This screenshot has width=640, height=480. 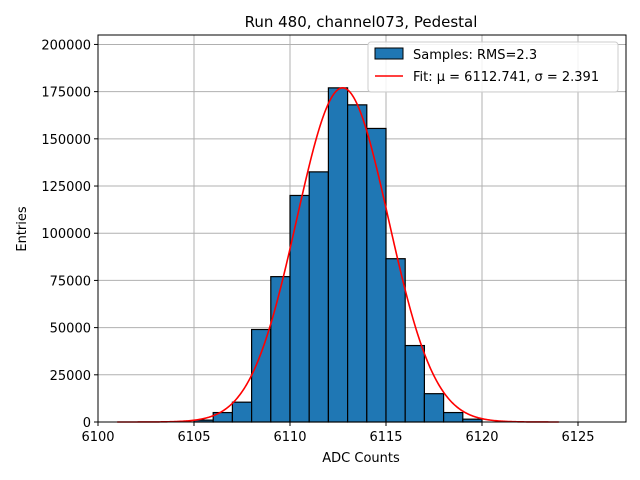 What do you see at coordinates (70, 376) in the screenshot?
I see `y-tick-label: 25000` at bounding box center [70, 376].